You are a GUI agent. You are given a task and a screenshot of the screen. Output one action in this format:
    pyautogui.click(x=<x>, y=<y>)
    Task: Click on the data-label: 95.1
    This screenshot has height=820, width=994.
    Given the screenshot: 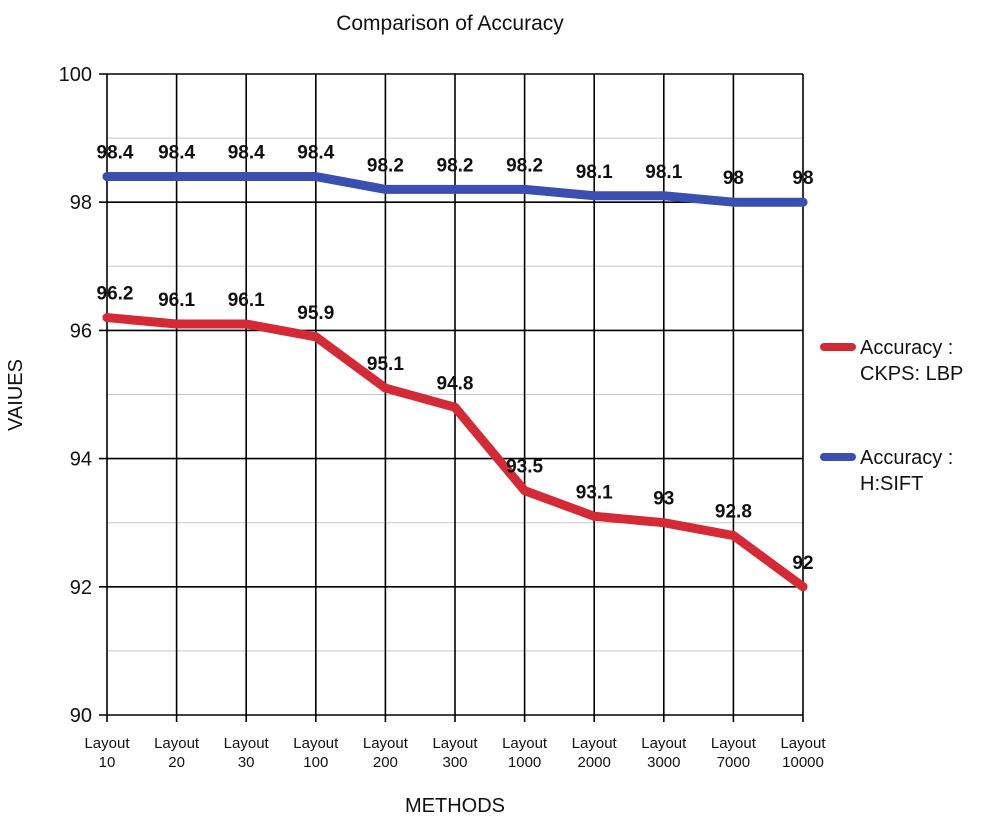 What is the action you would take?
    pyautogui.click(x=385, y=364)
    